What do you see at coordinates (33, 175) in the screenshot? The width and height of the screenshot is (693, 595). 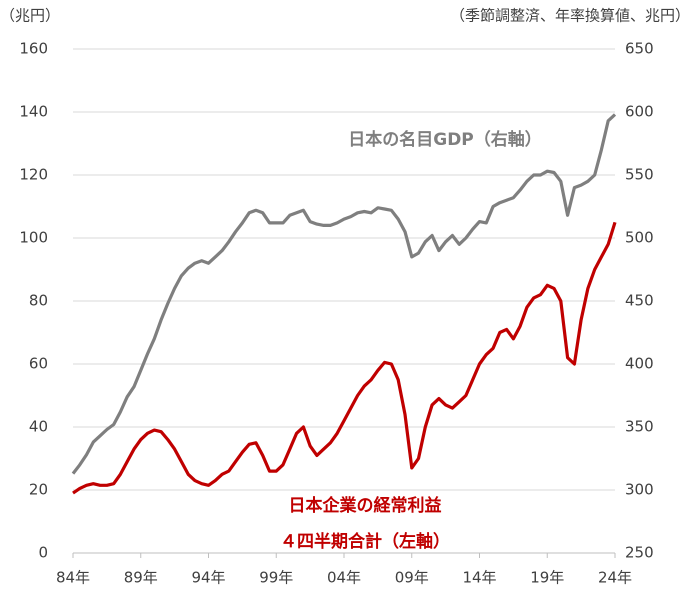 I see `y-tick-label: 120` at bounding box center [33, 175].